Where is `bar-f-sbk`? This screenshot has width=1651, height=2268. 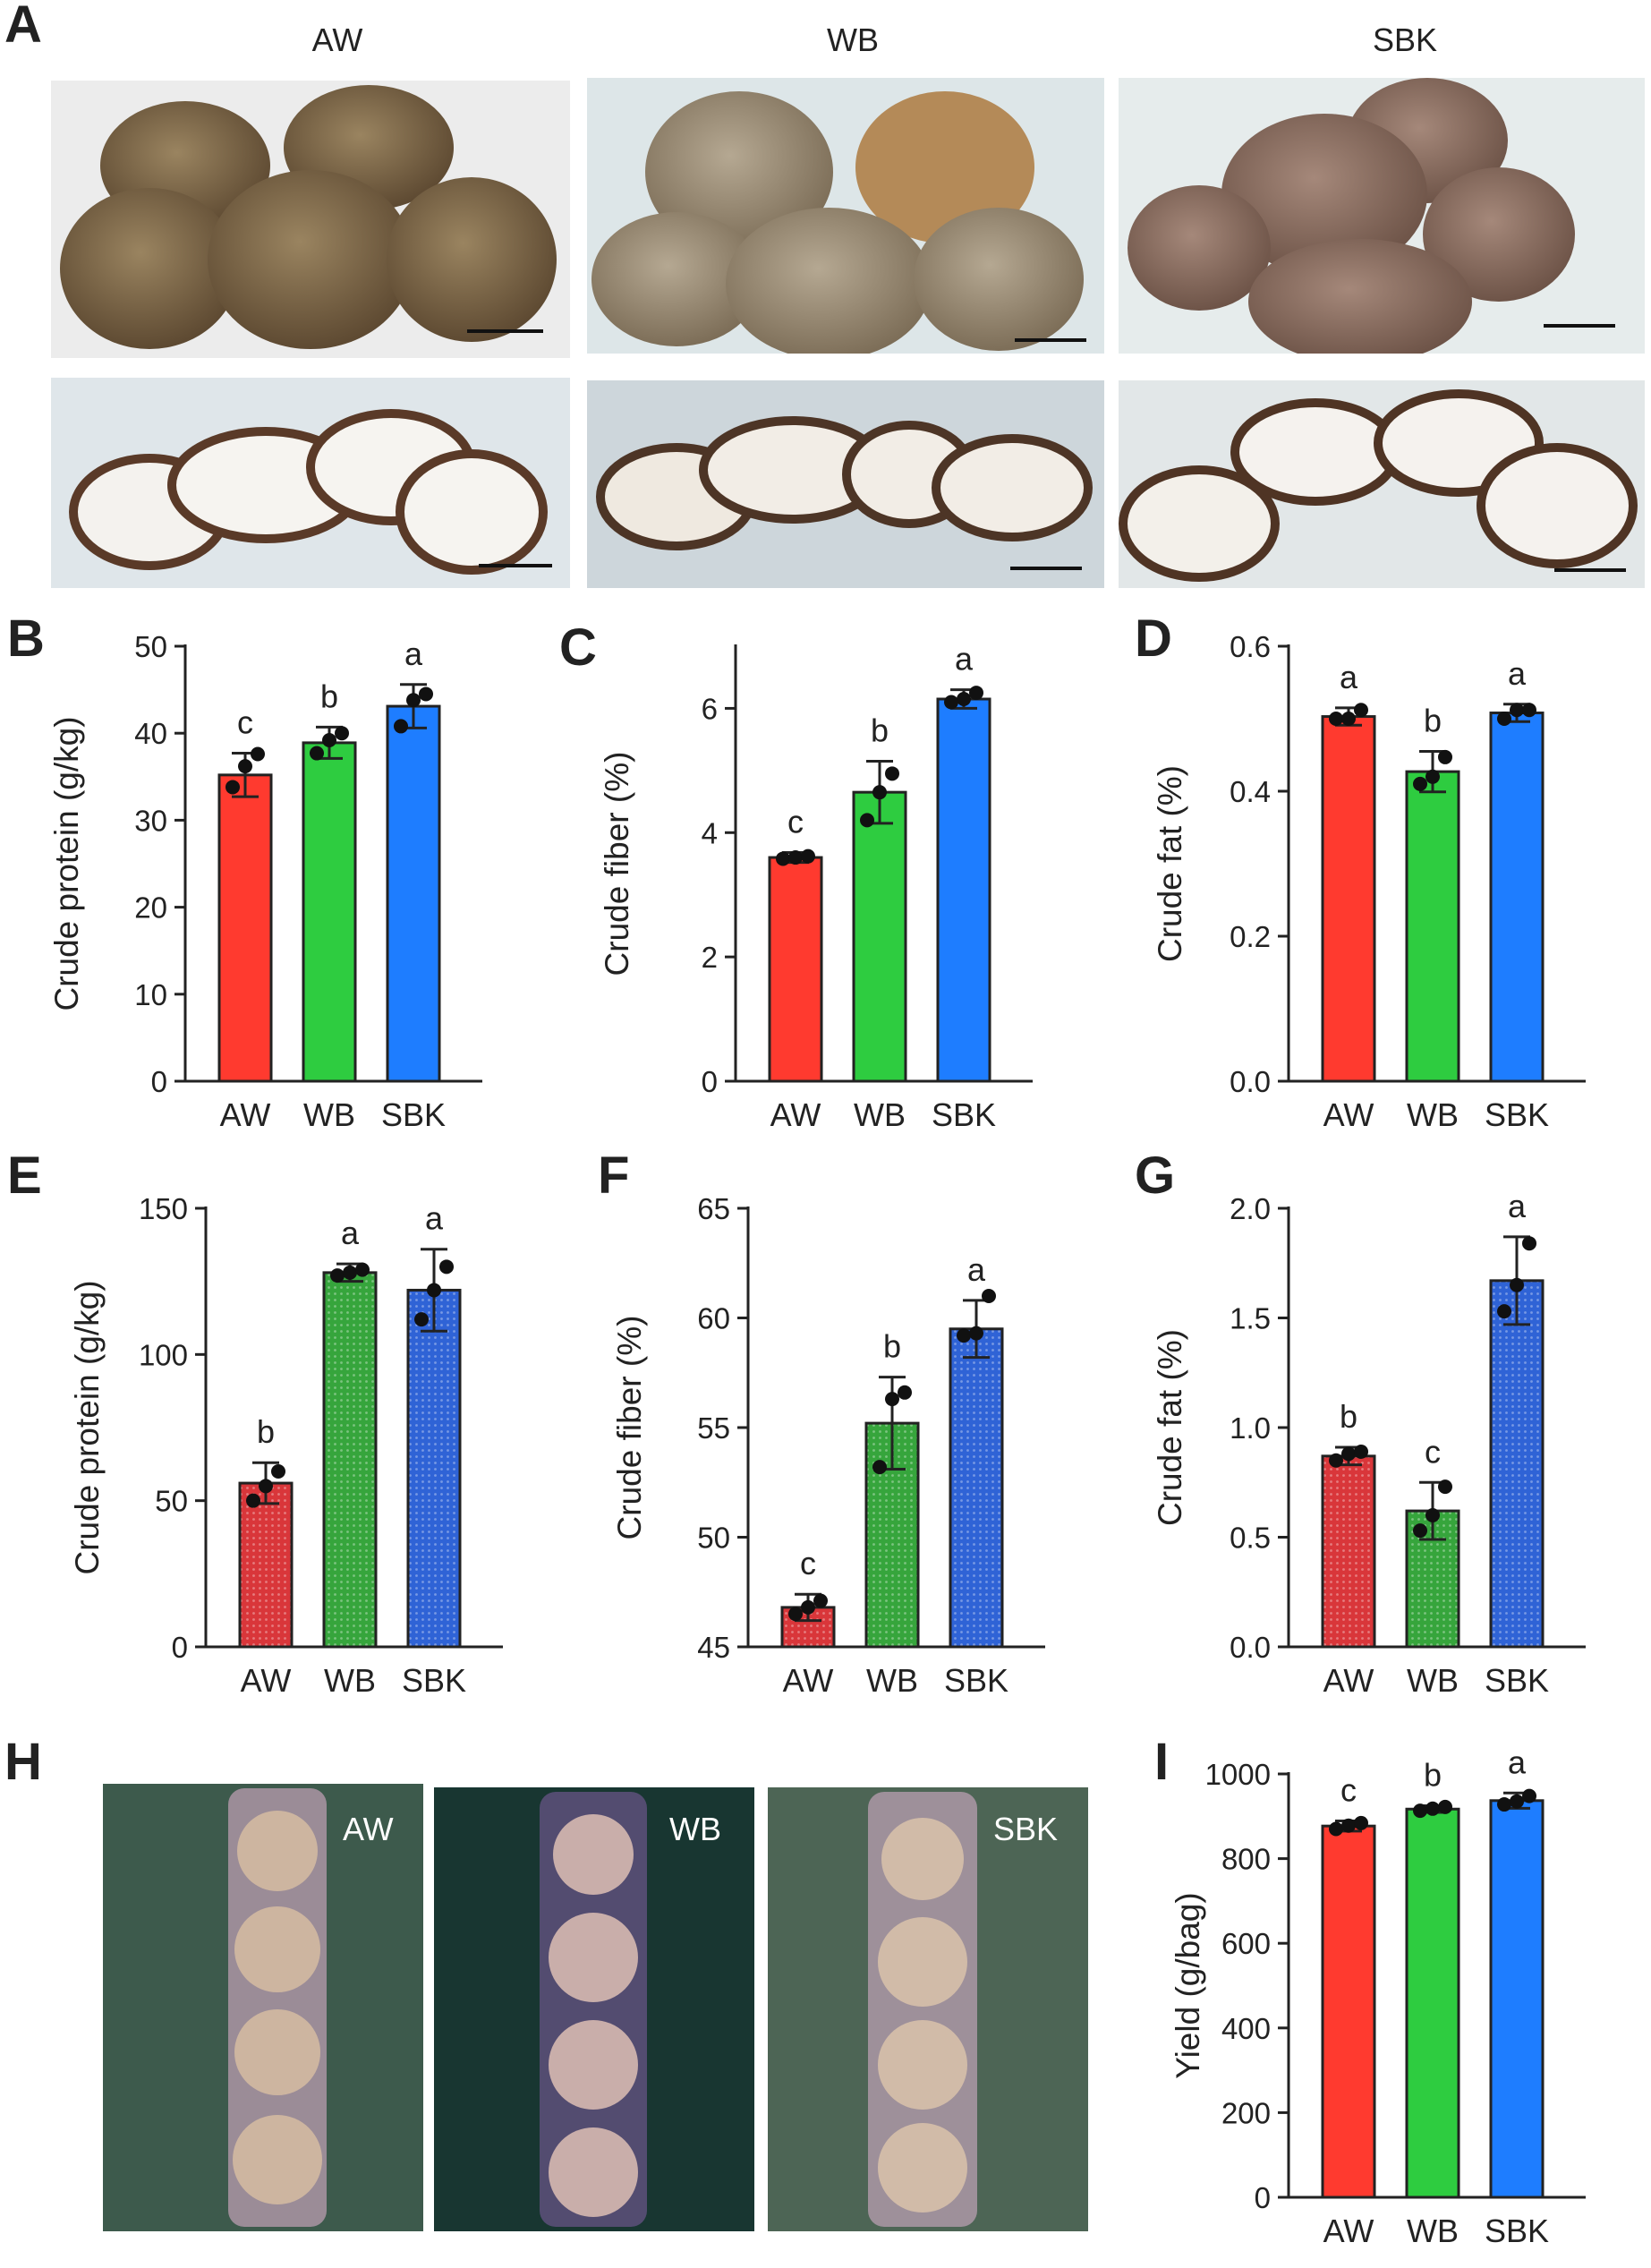 bar-f-sbk is located at coordinates (976, 1488).